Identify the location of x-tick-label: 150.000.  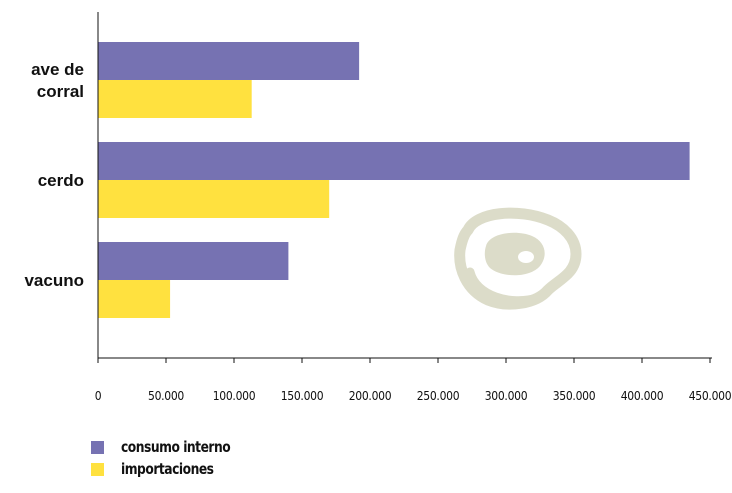
(302, 396).